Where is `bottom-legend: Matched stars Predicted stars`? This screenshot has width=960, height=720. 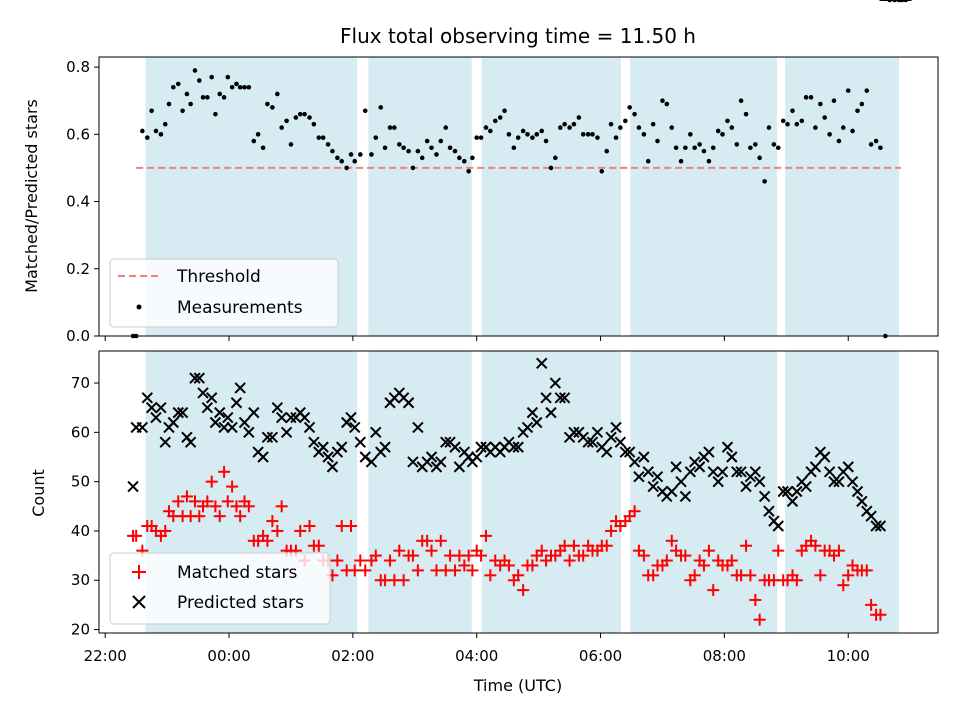
bottom-legend: Matched stars Predicted stars is located at coordinates (220, 588).